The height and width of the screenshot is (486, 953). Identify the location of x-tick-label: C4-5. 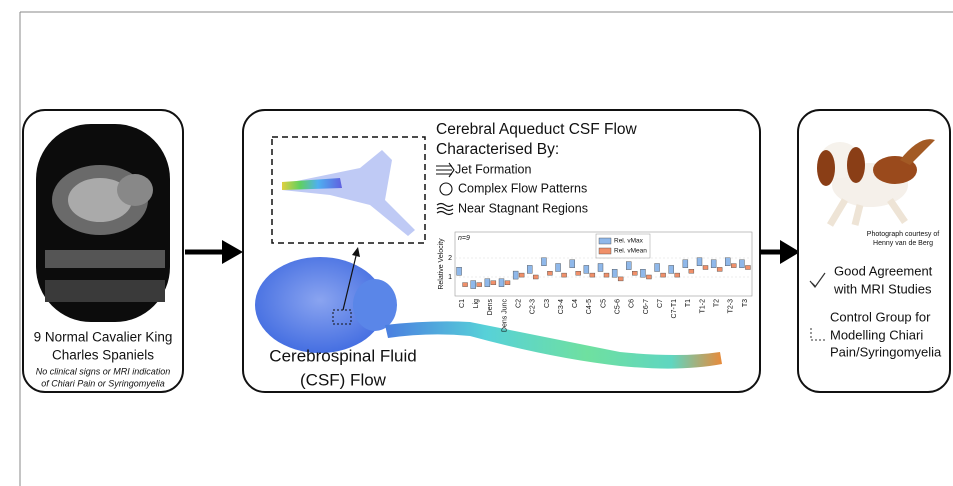
(589, 306).